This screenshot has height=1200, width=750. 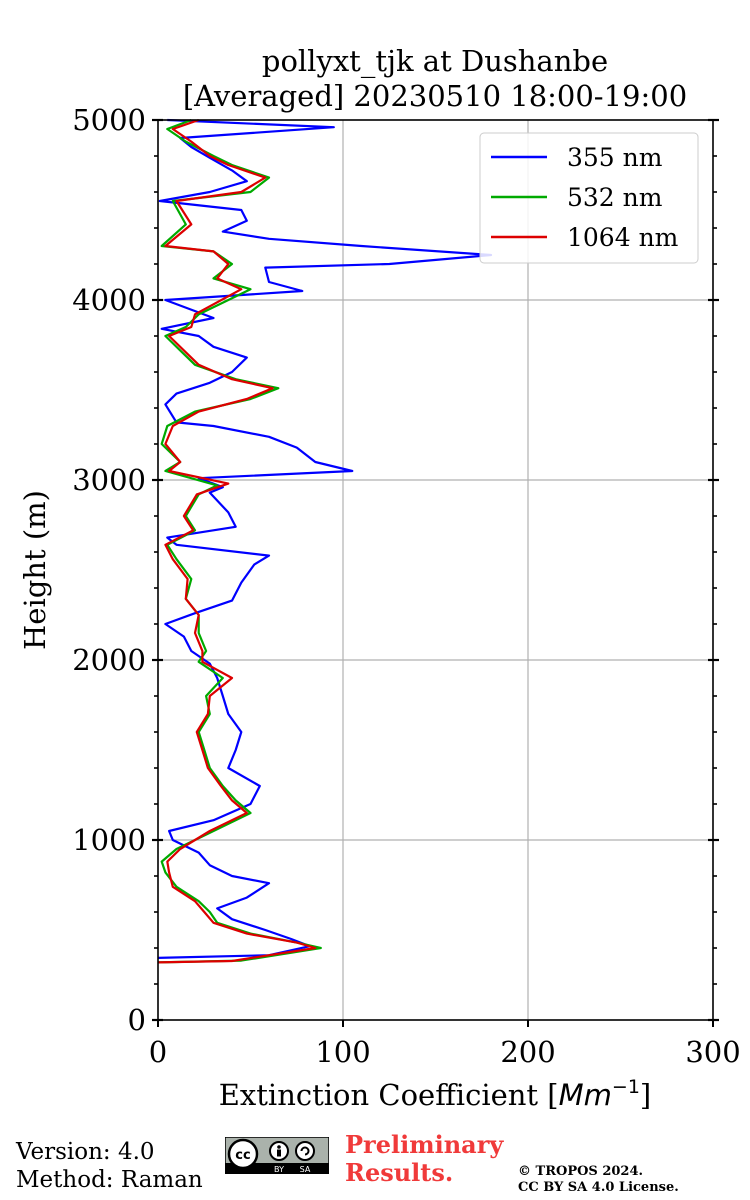 What do you see at coordinates (389, 1095) in the screenshot?
I see `x-axis-label-main: Extinction Coefficient [` at bounding box center [389, 1095].